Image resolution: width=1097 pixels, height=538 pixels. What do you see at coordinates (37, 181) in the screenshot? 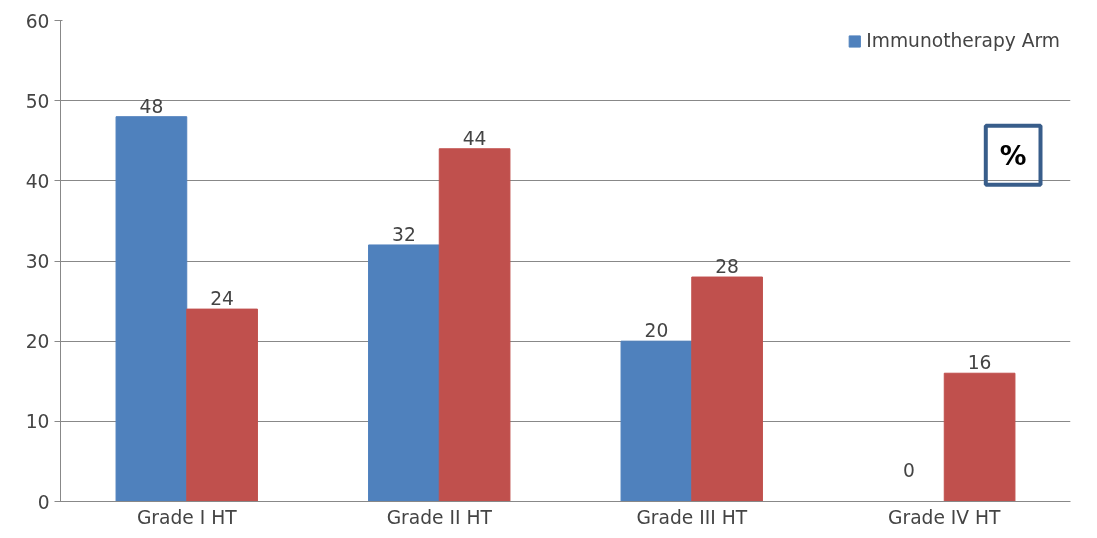
I see `y-tick-label: 40` at bounding box center [37, 181].